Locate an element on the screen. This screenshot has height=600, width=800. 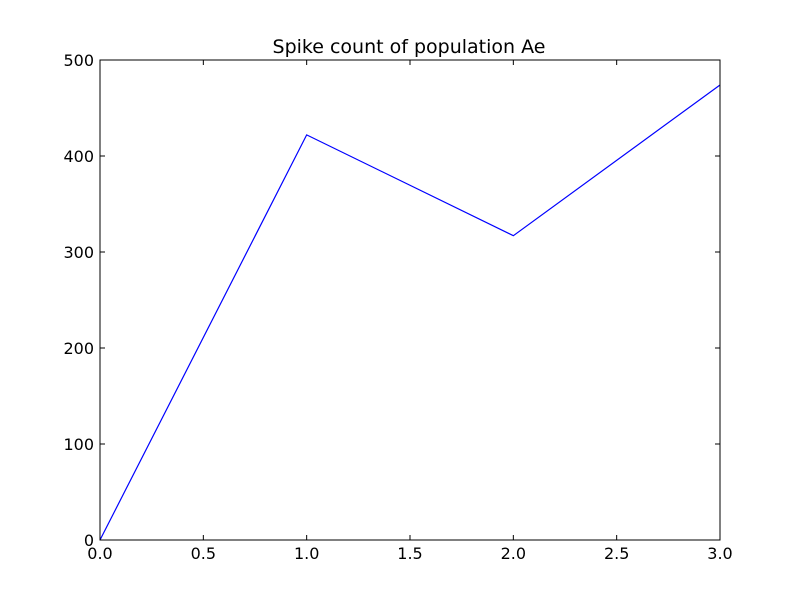
x-tick-label: 3.0 is located at coordinates (719, 553).